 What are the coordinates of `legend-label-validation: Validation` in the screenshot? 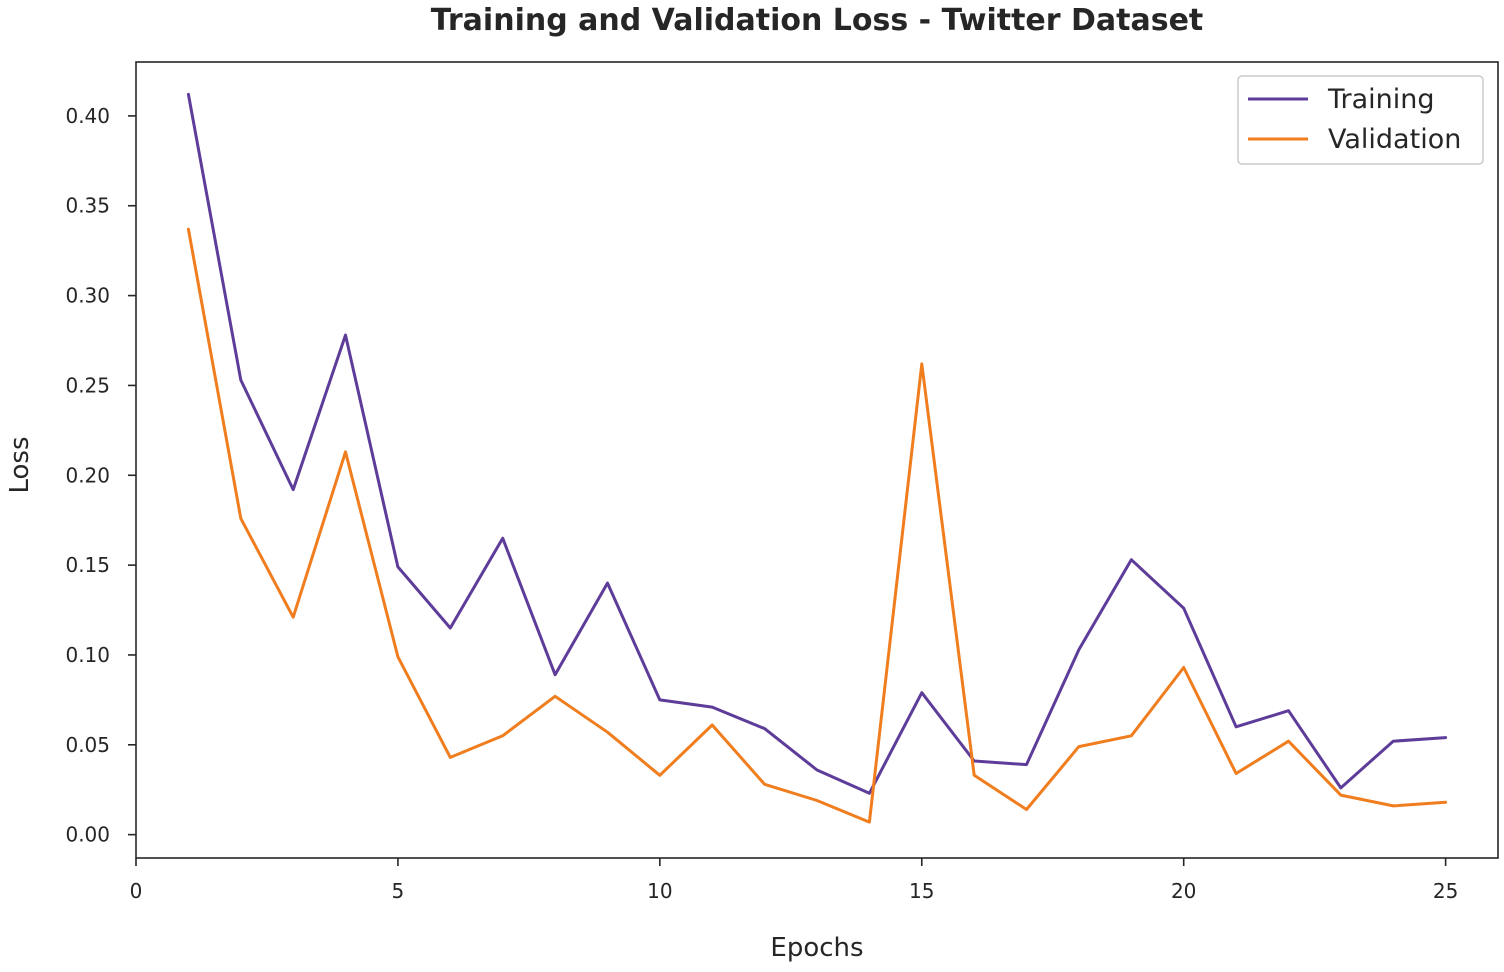 It's located at (1394, 139).